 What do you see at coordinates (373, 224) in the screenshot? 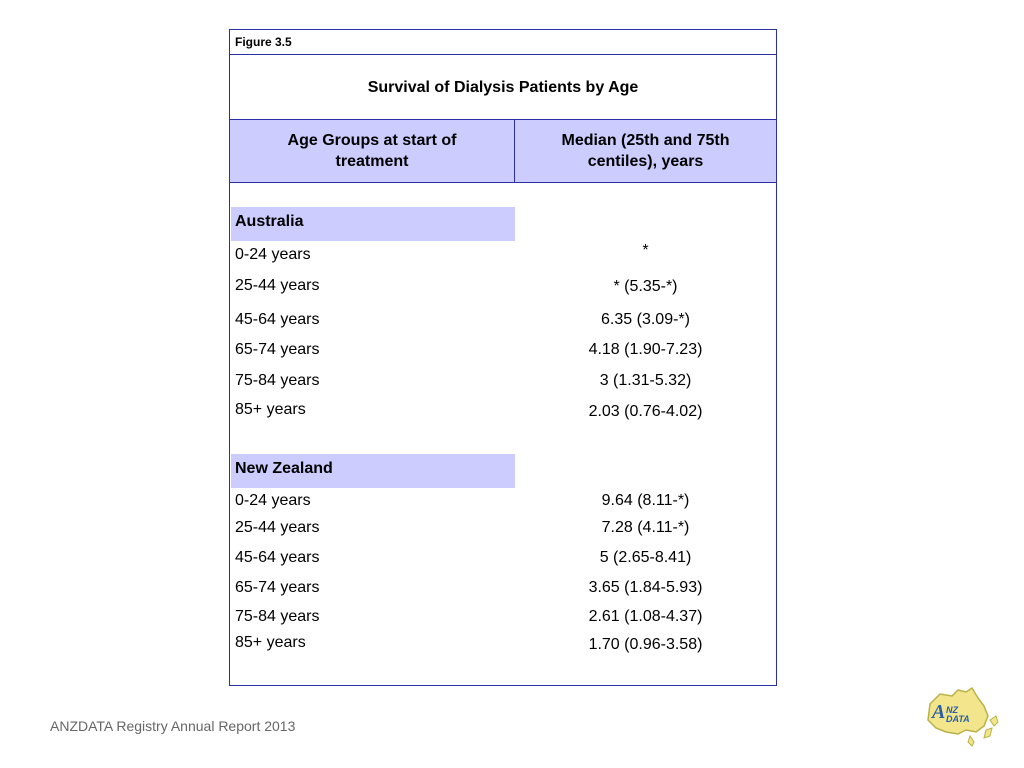
I see `section-australia: Australia` at bounding box center [373, 224].